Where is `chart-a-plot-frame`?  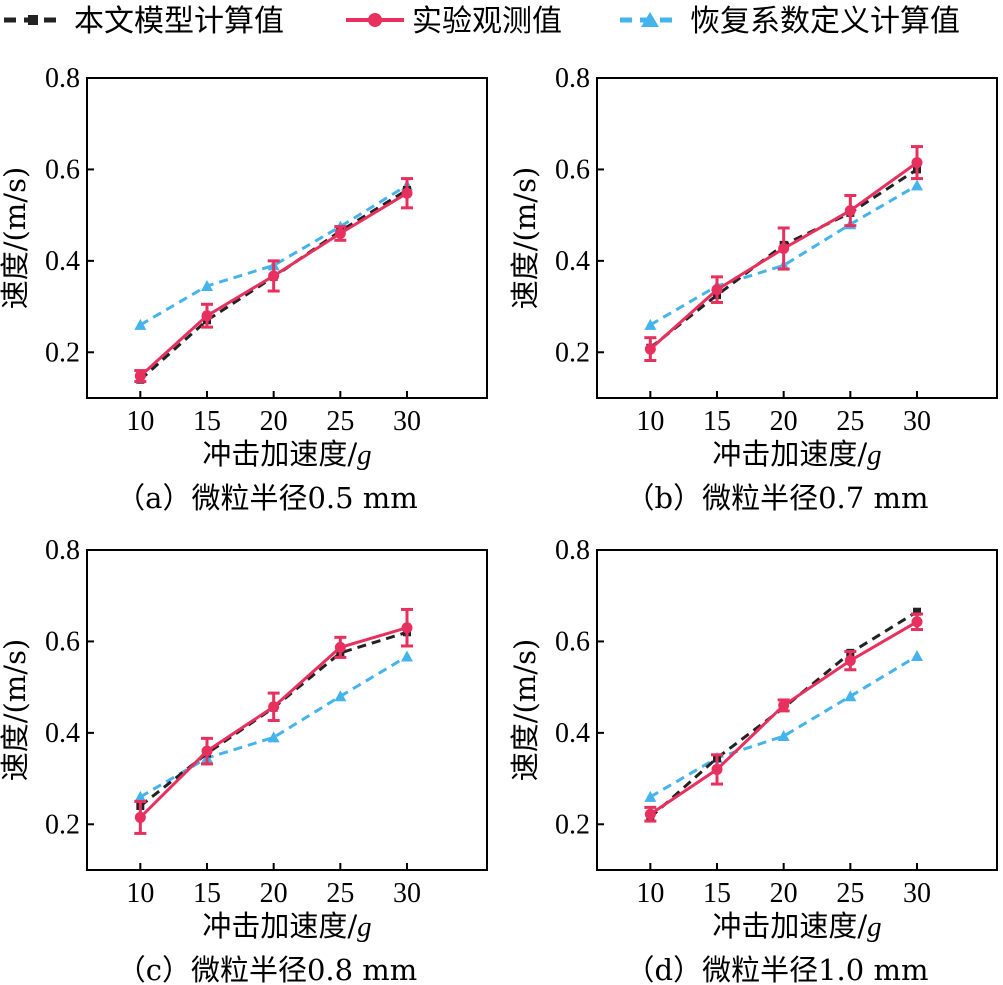 chart-a-plot-frame is located at coordinates (287, 238).